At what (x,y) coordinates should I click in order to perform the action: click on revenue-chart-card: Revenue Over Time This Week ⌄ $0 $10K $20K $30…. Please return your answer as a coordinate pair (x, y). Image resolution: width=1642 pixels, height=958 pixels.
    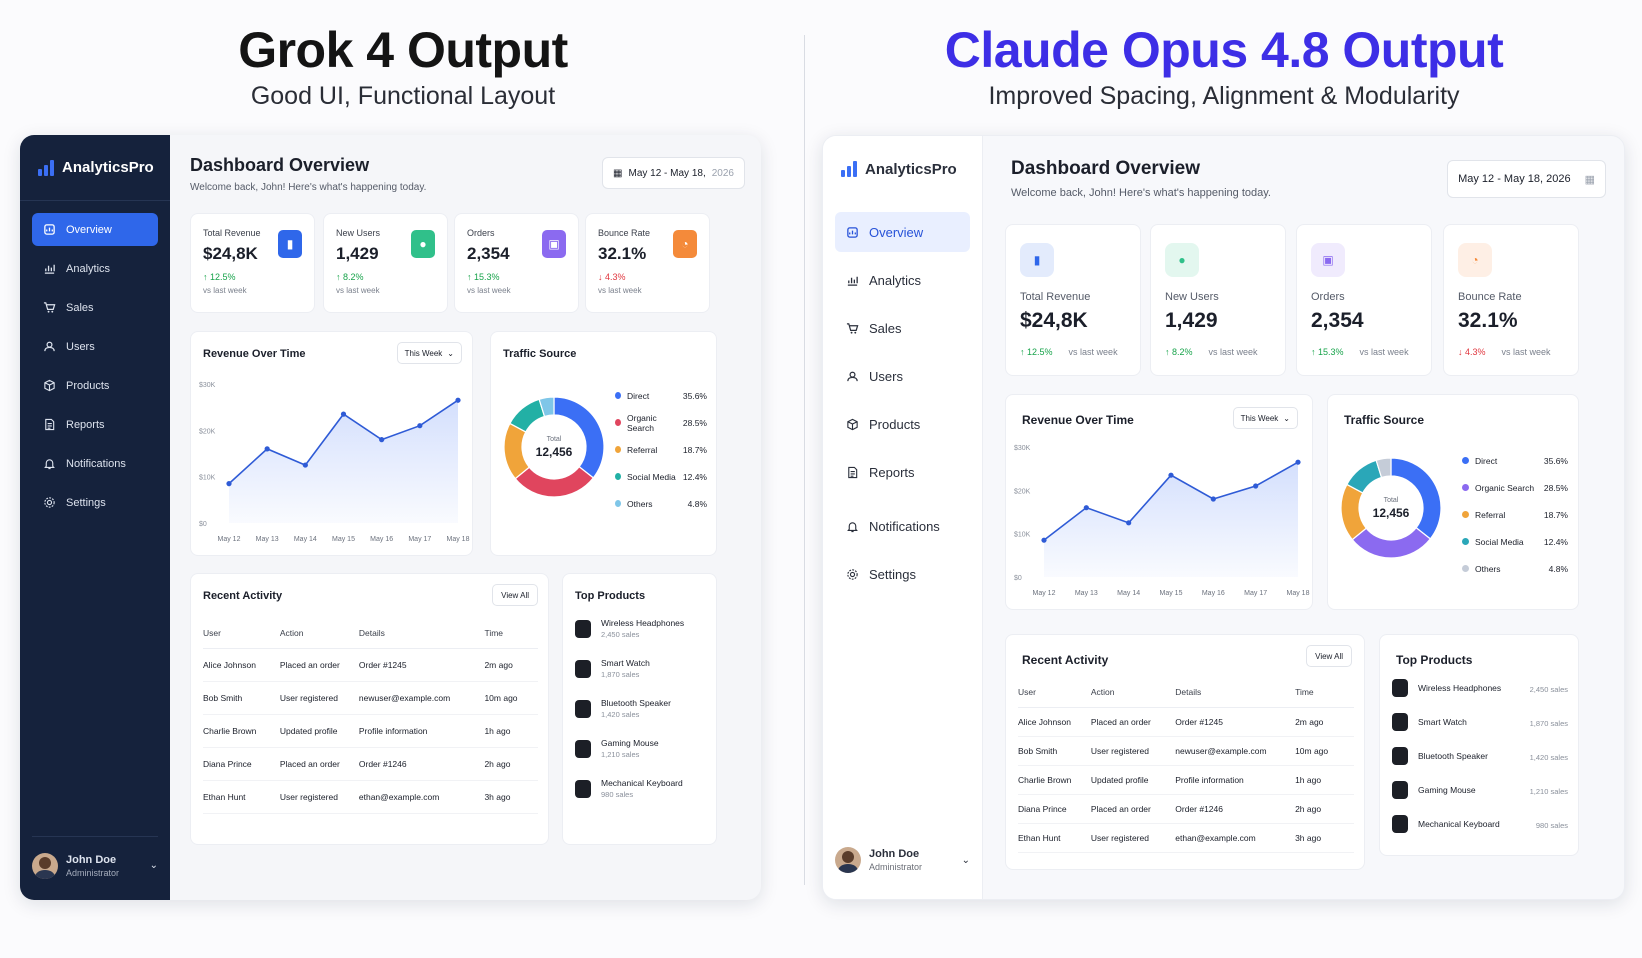
    Looking at the image, I should click on (331, 443).